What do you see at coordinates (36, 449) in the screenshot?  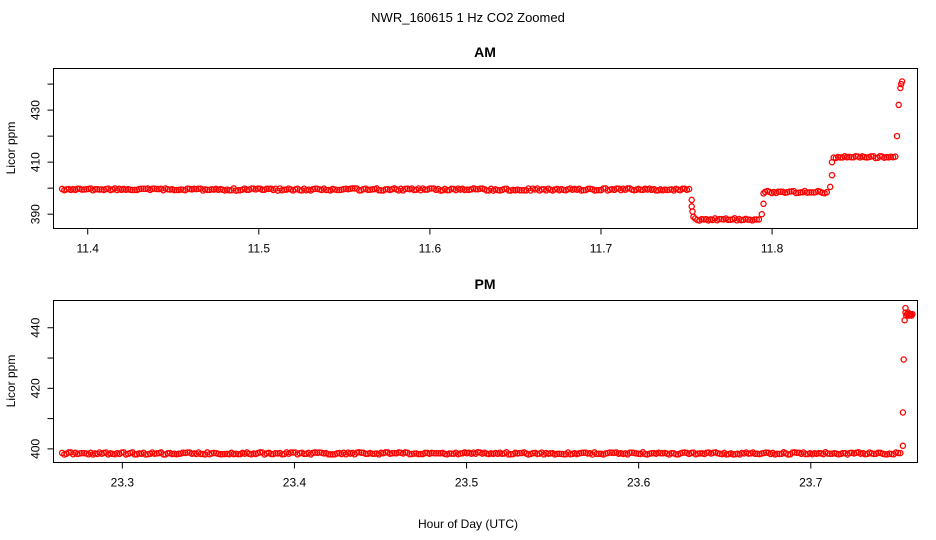 I see `pm-y-tick-label: 400` at bounding box center [36, 449].